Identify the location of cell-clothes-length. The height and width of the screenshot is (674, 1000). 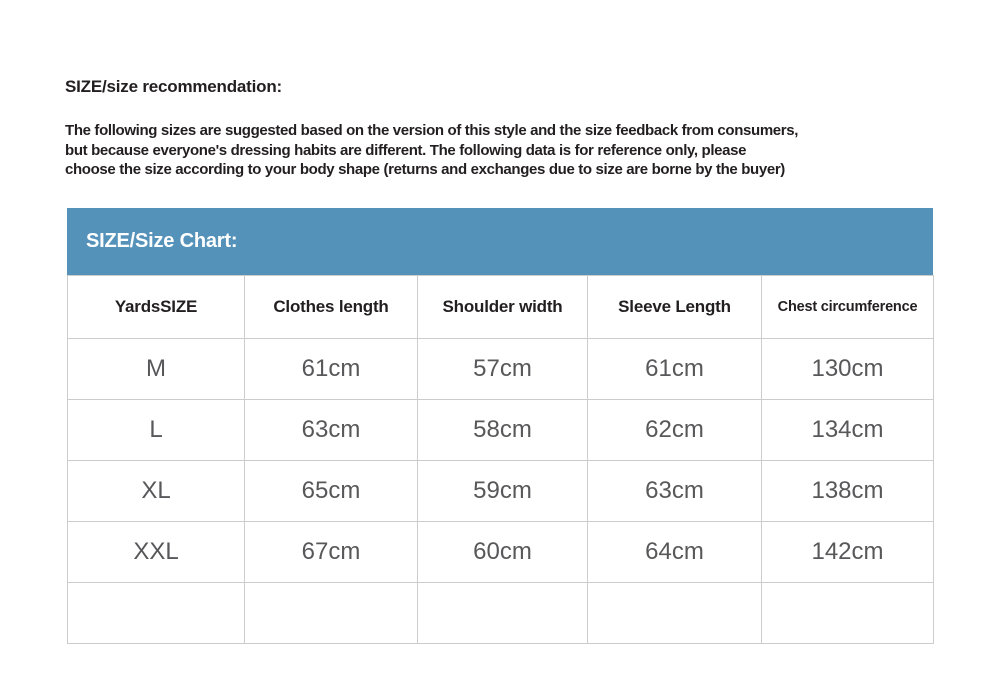
(331, 613).